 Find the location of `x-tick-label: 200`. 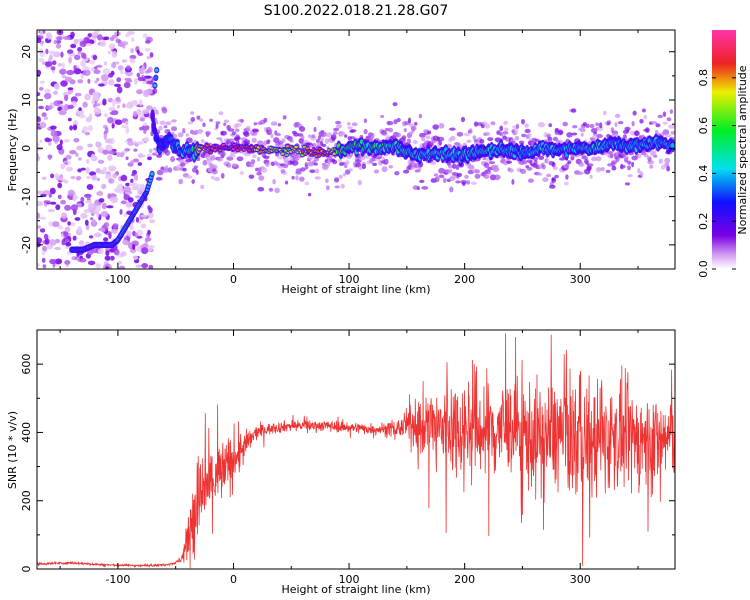

x-tick-label: 200 is located at coordinates (464, 279).